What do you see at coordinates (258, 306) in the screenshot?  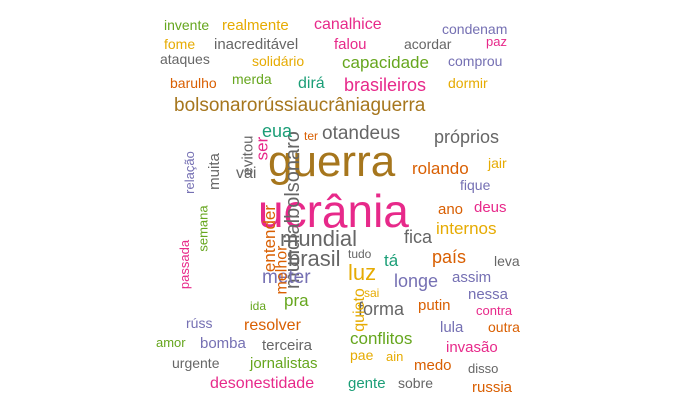 I see `cloud-word: ida` at bounding box center [258, 306].